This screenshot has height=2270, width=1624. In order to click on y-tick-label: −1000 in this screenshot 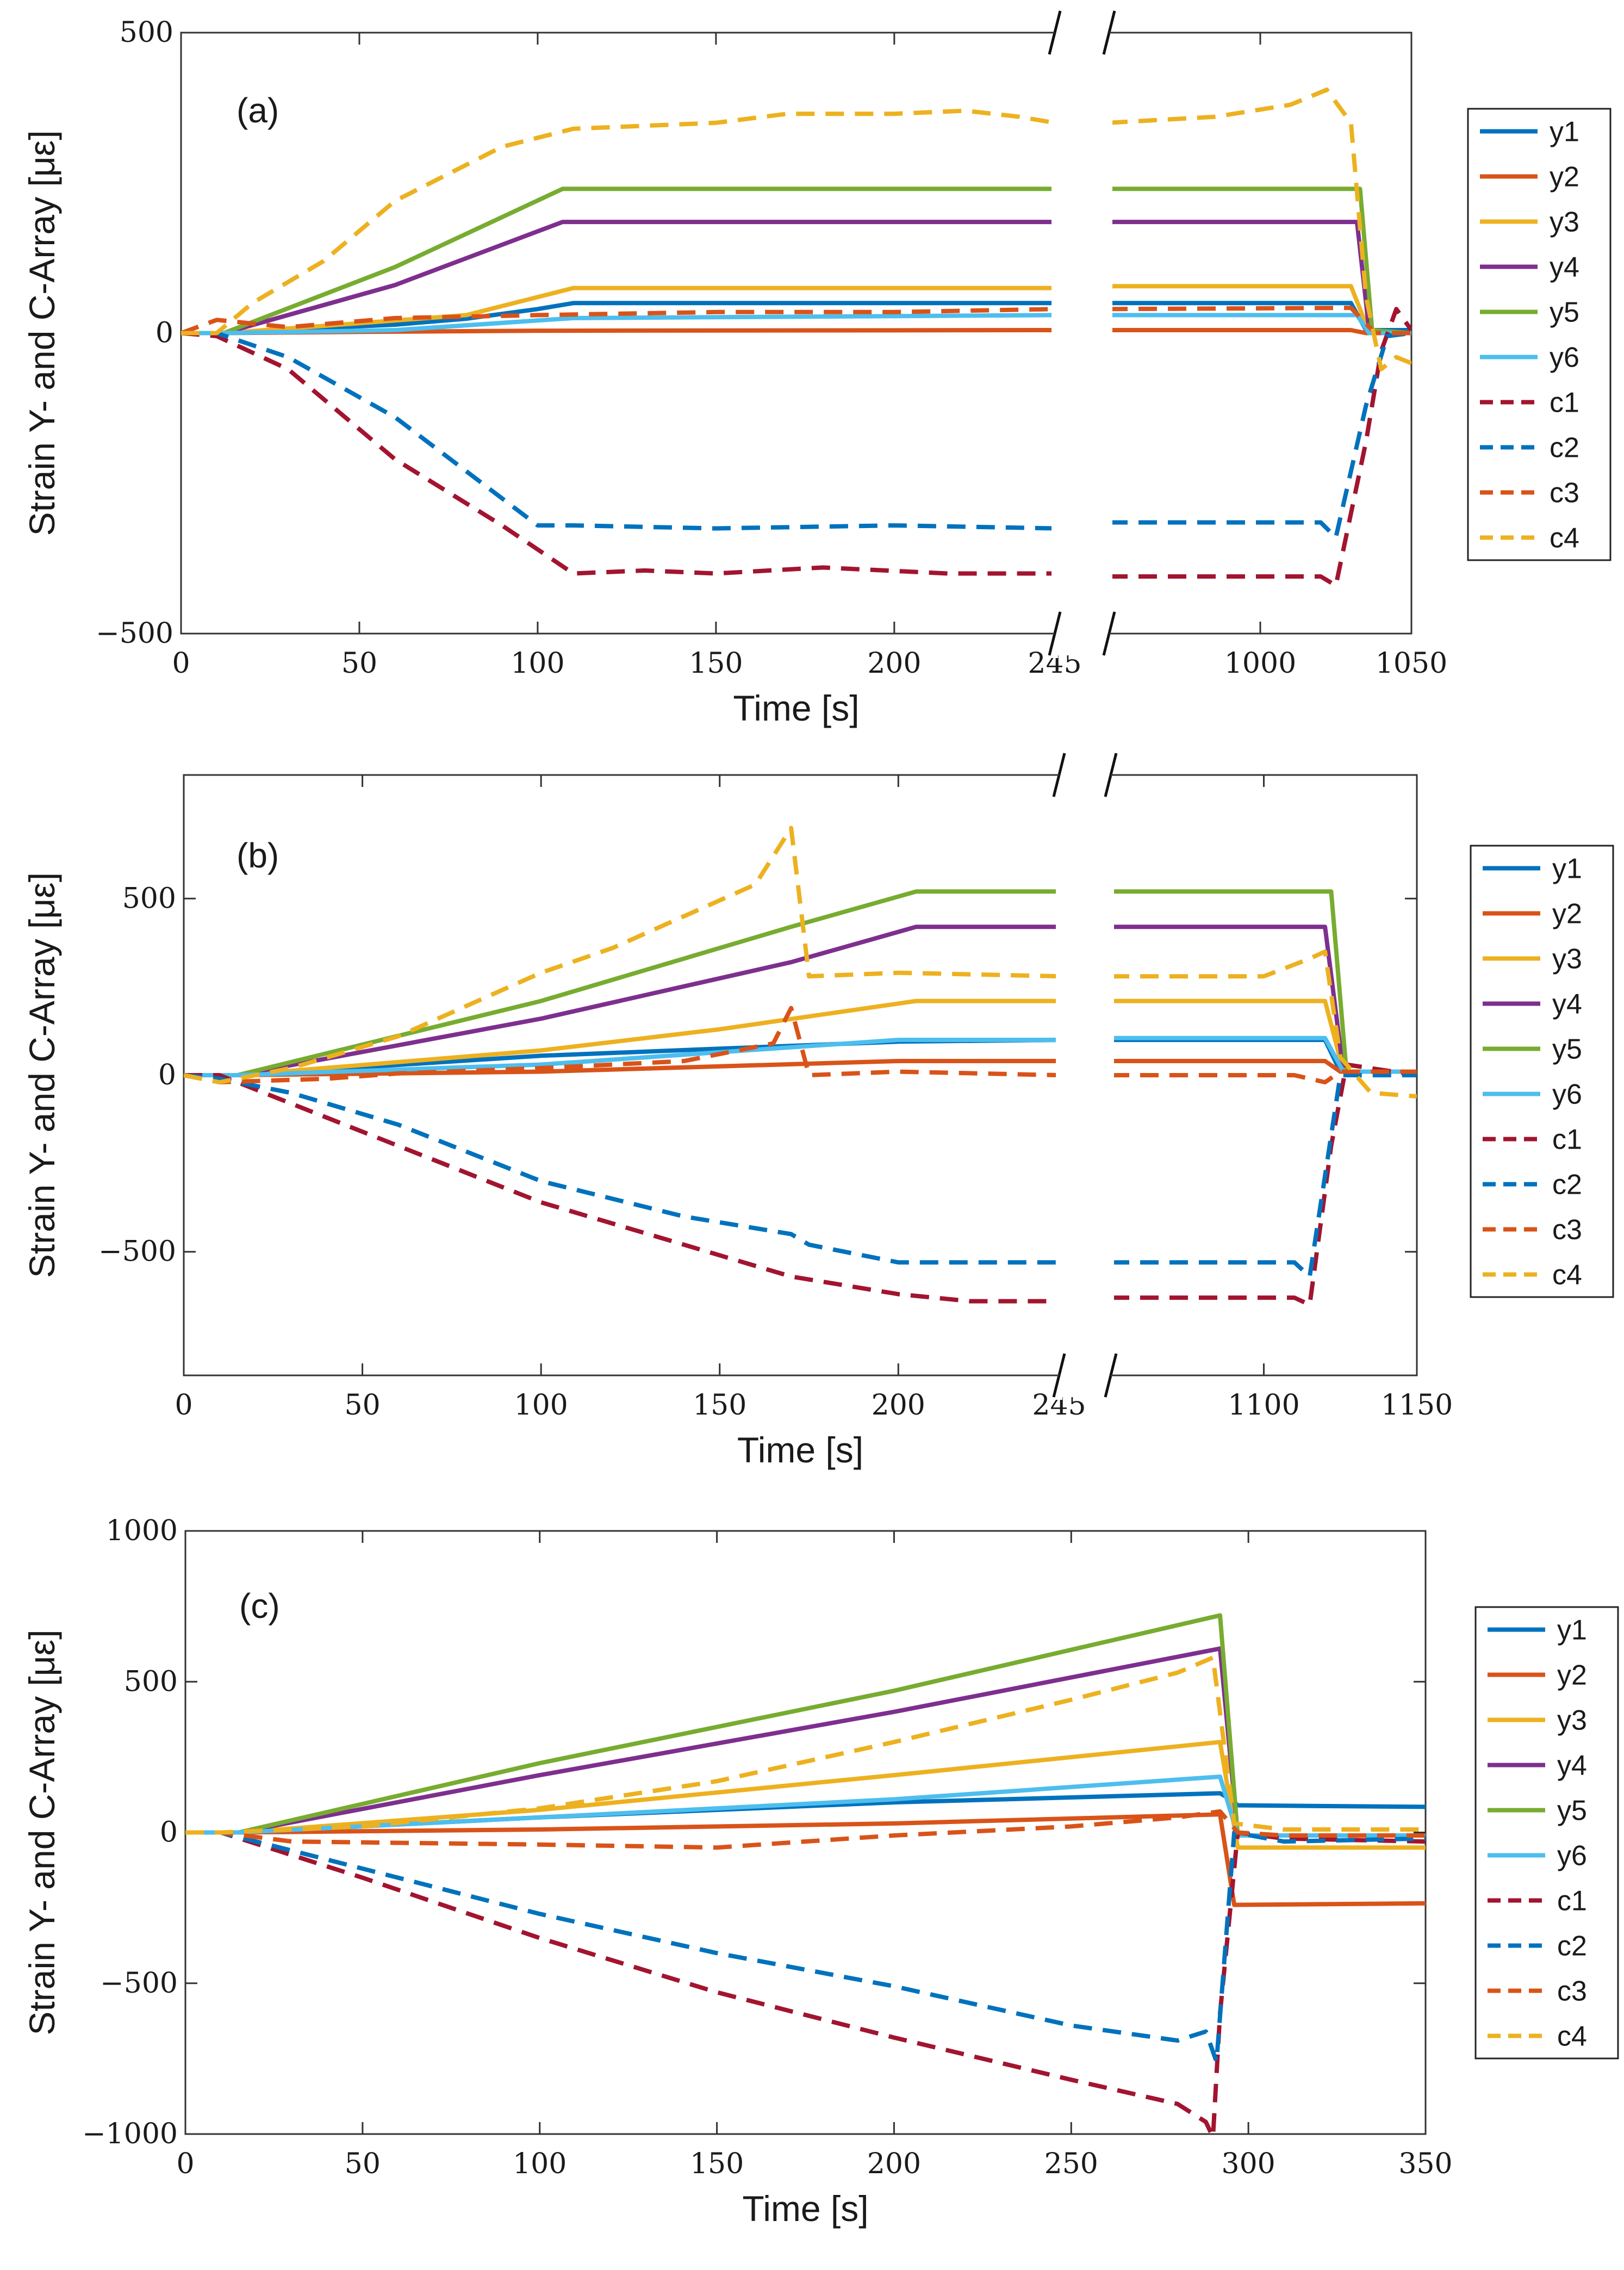, I will do `click(130, 2134)`.